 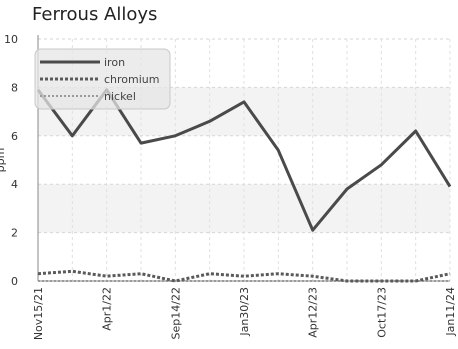 I want to click on legend-label: nickel, so click(x=120, y=96).